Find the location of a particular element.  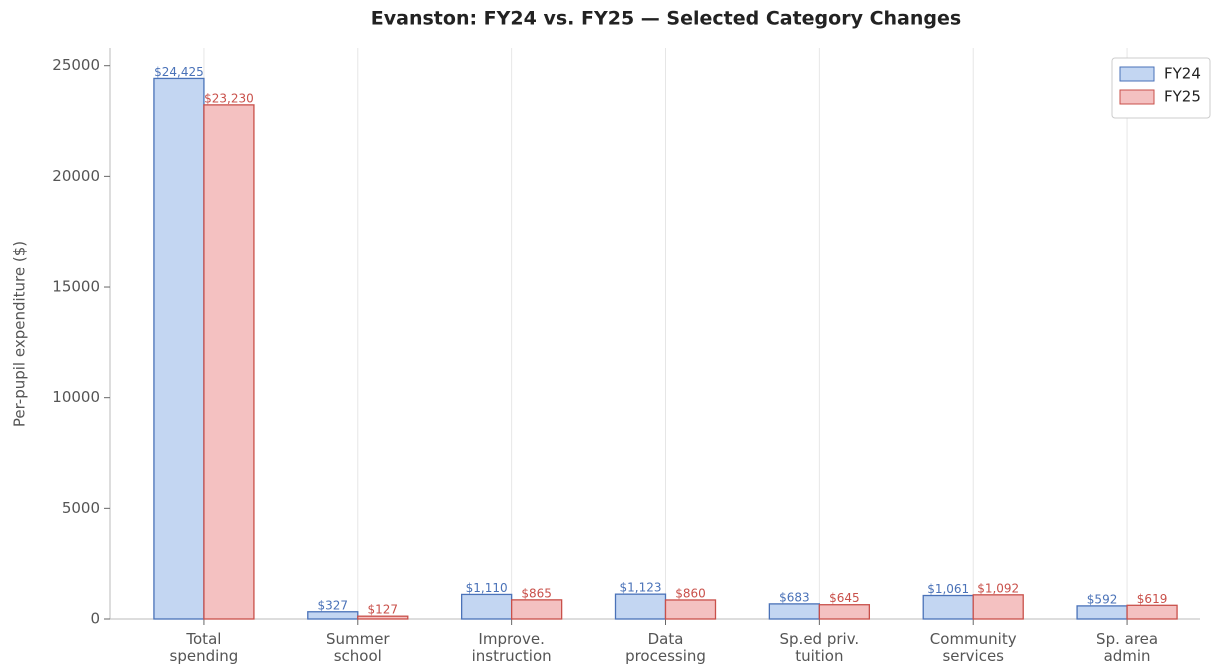

x-tick-label: Improve. instruction is located at coordinates (512, 647).